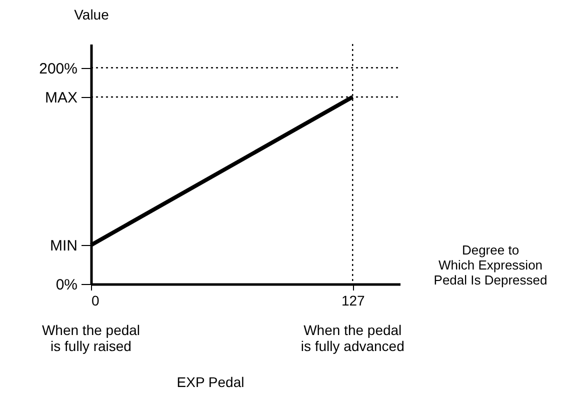 Image resolution: width=583 pixels, height=405 pixels. What do you see at coordinates (67, 285) in the screenshot?
I see `y-tick-label: 0%` at bounding box center [67, 285].